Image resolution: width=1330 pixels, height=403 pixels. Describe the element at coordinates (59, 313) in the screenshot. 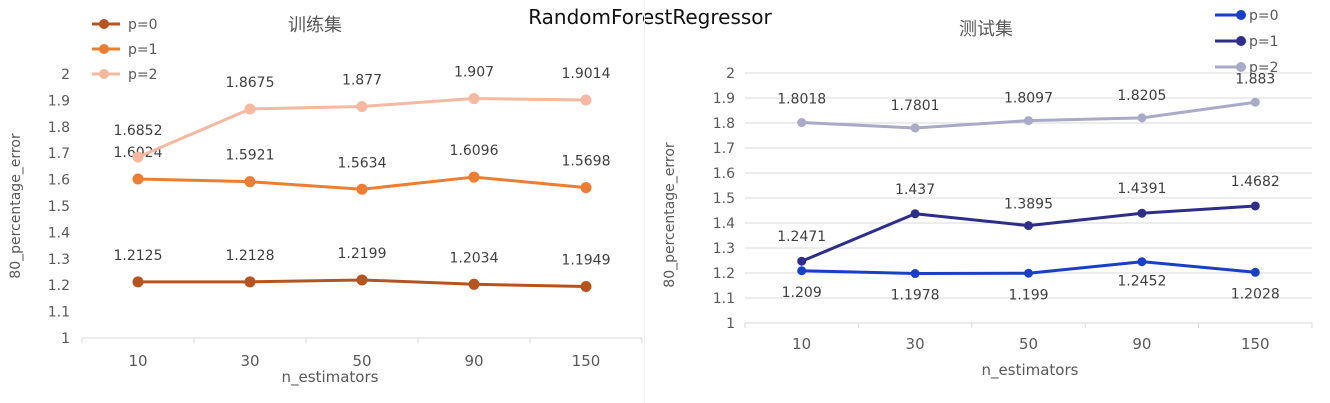

I see `train-y-tick-label: 1.1` at that location.